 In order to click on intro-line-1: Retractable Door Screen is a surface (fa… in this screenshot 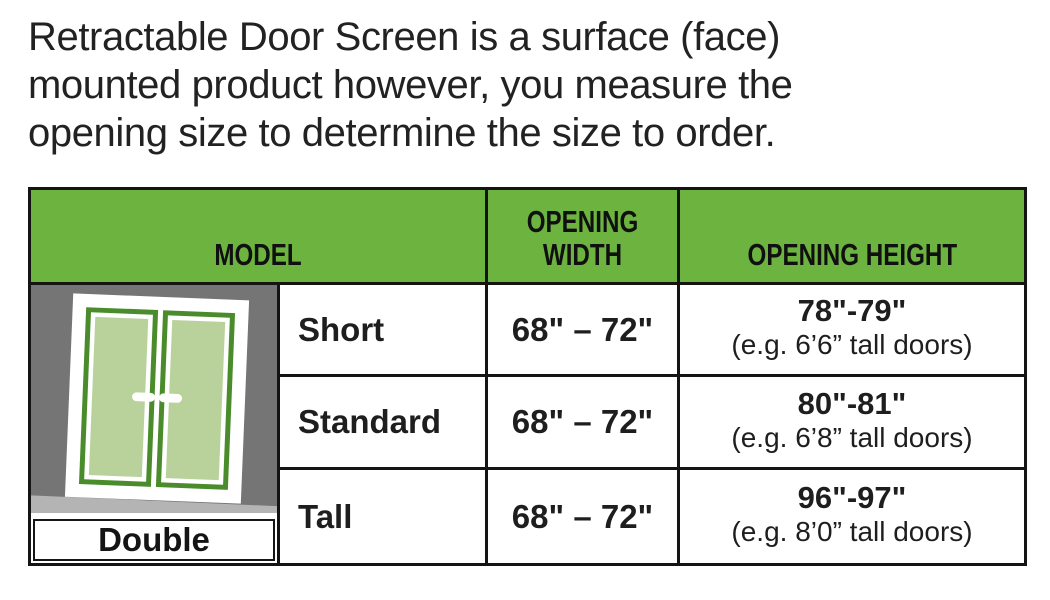, I will do `click(404, 37)`.